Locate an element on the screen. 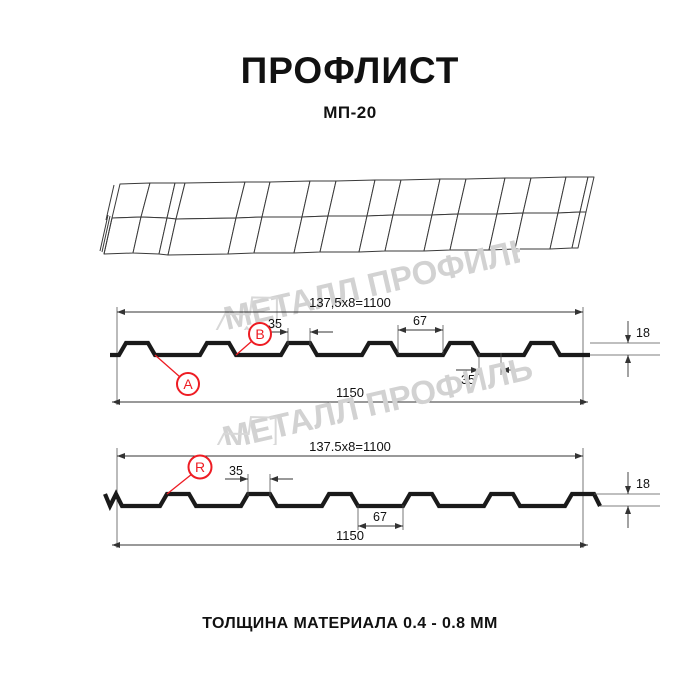 This screenshot has width=700, height=700. dimension-top-flat-label: 35 is located at coordinates (275, 324).